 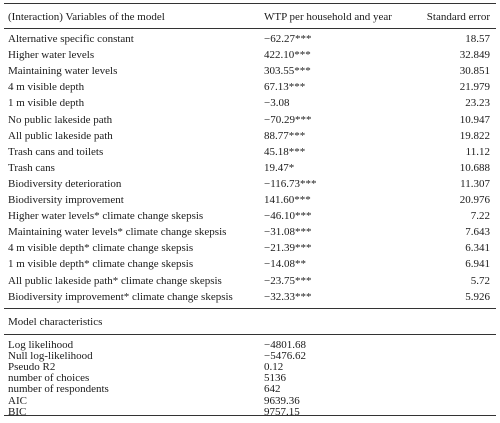 What do you see at coordinates (250, 168) in the screenshot?
I see `table-row: Trash cans 19.47* 10.688` at bounding box center [250, 168].